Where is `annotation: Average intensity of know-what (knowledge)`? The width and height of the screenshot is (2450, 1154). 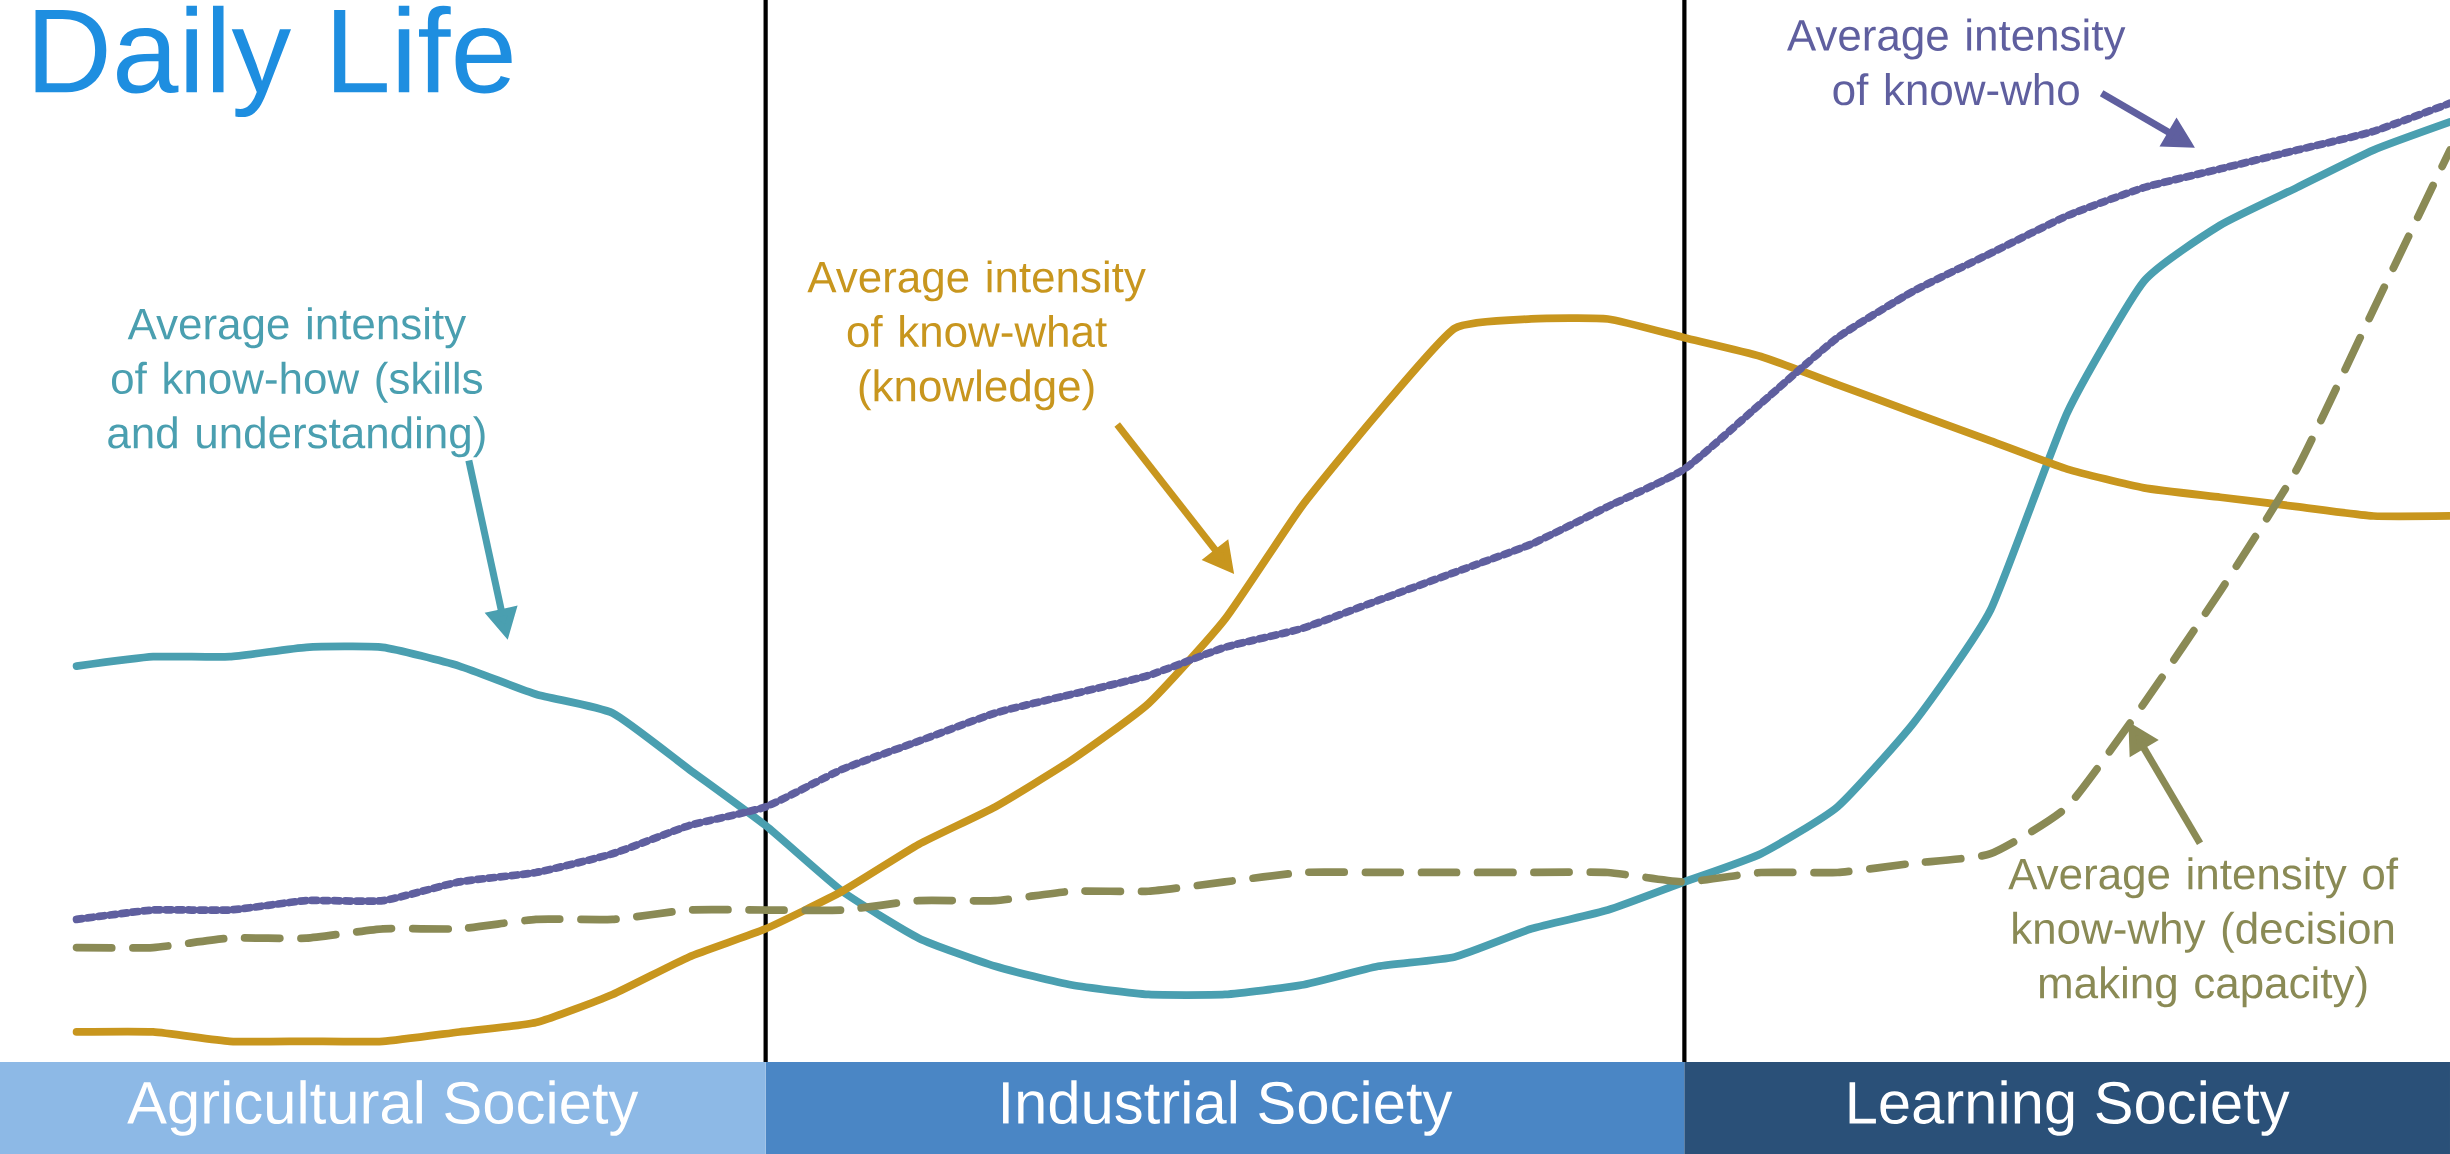
annotation: Average intensity of know-what (knowledge) is located at coordinates (976, 335).